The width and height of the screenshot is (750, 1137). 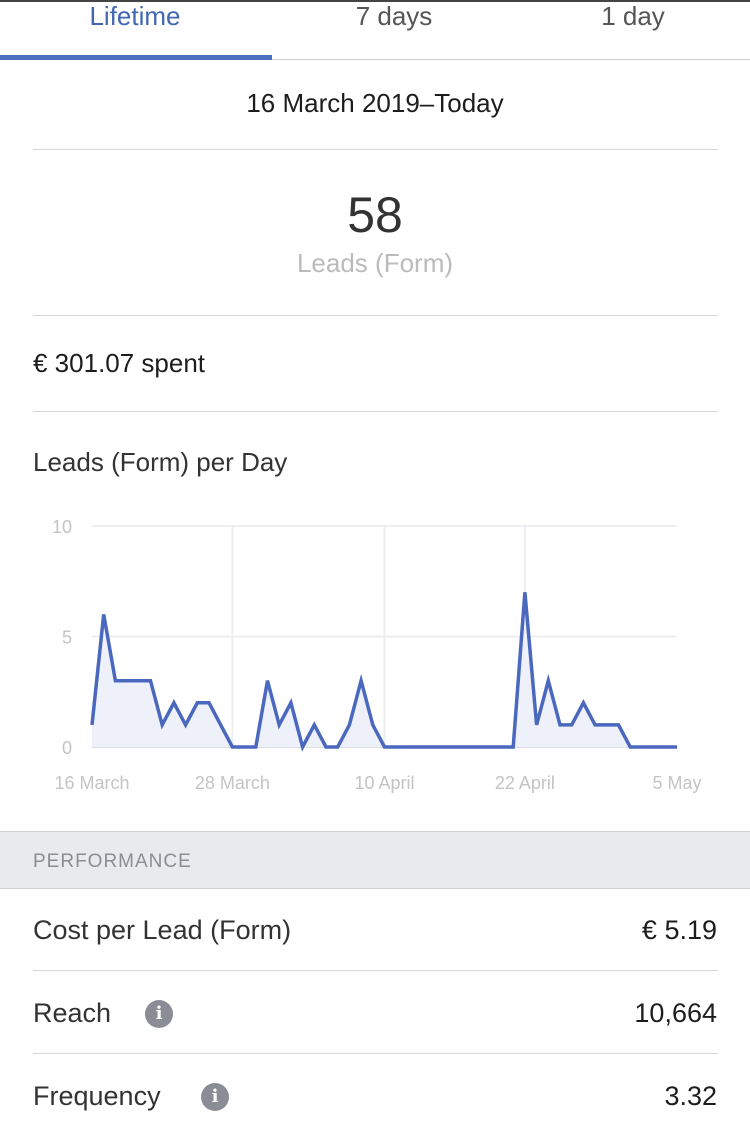 What do you see at coordinates (72, 1013) in the screenshot?
I see `metric-label: Reach` at bounding box center [72, 1013].